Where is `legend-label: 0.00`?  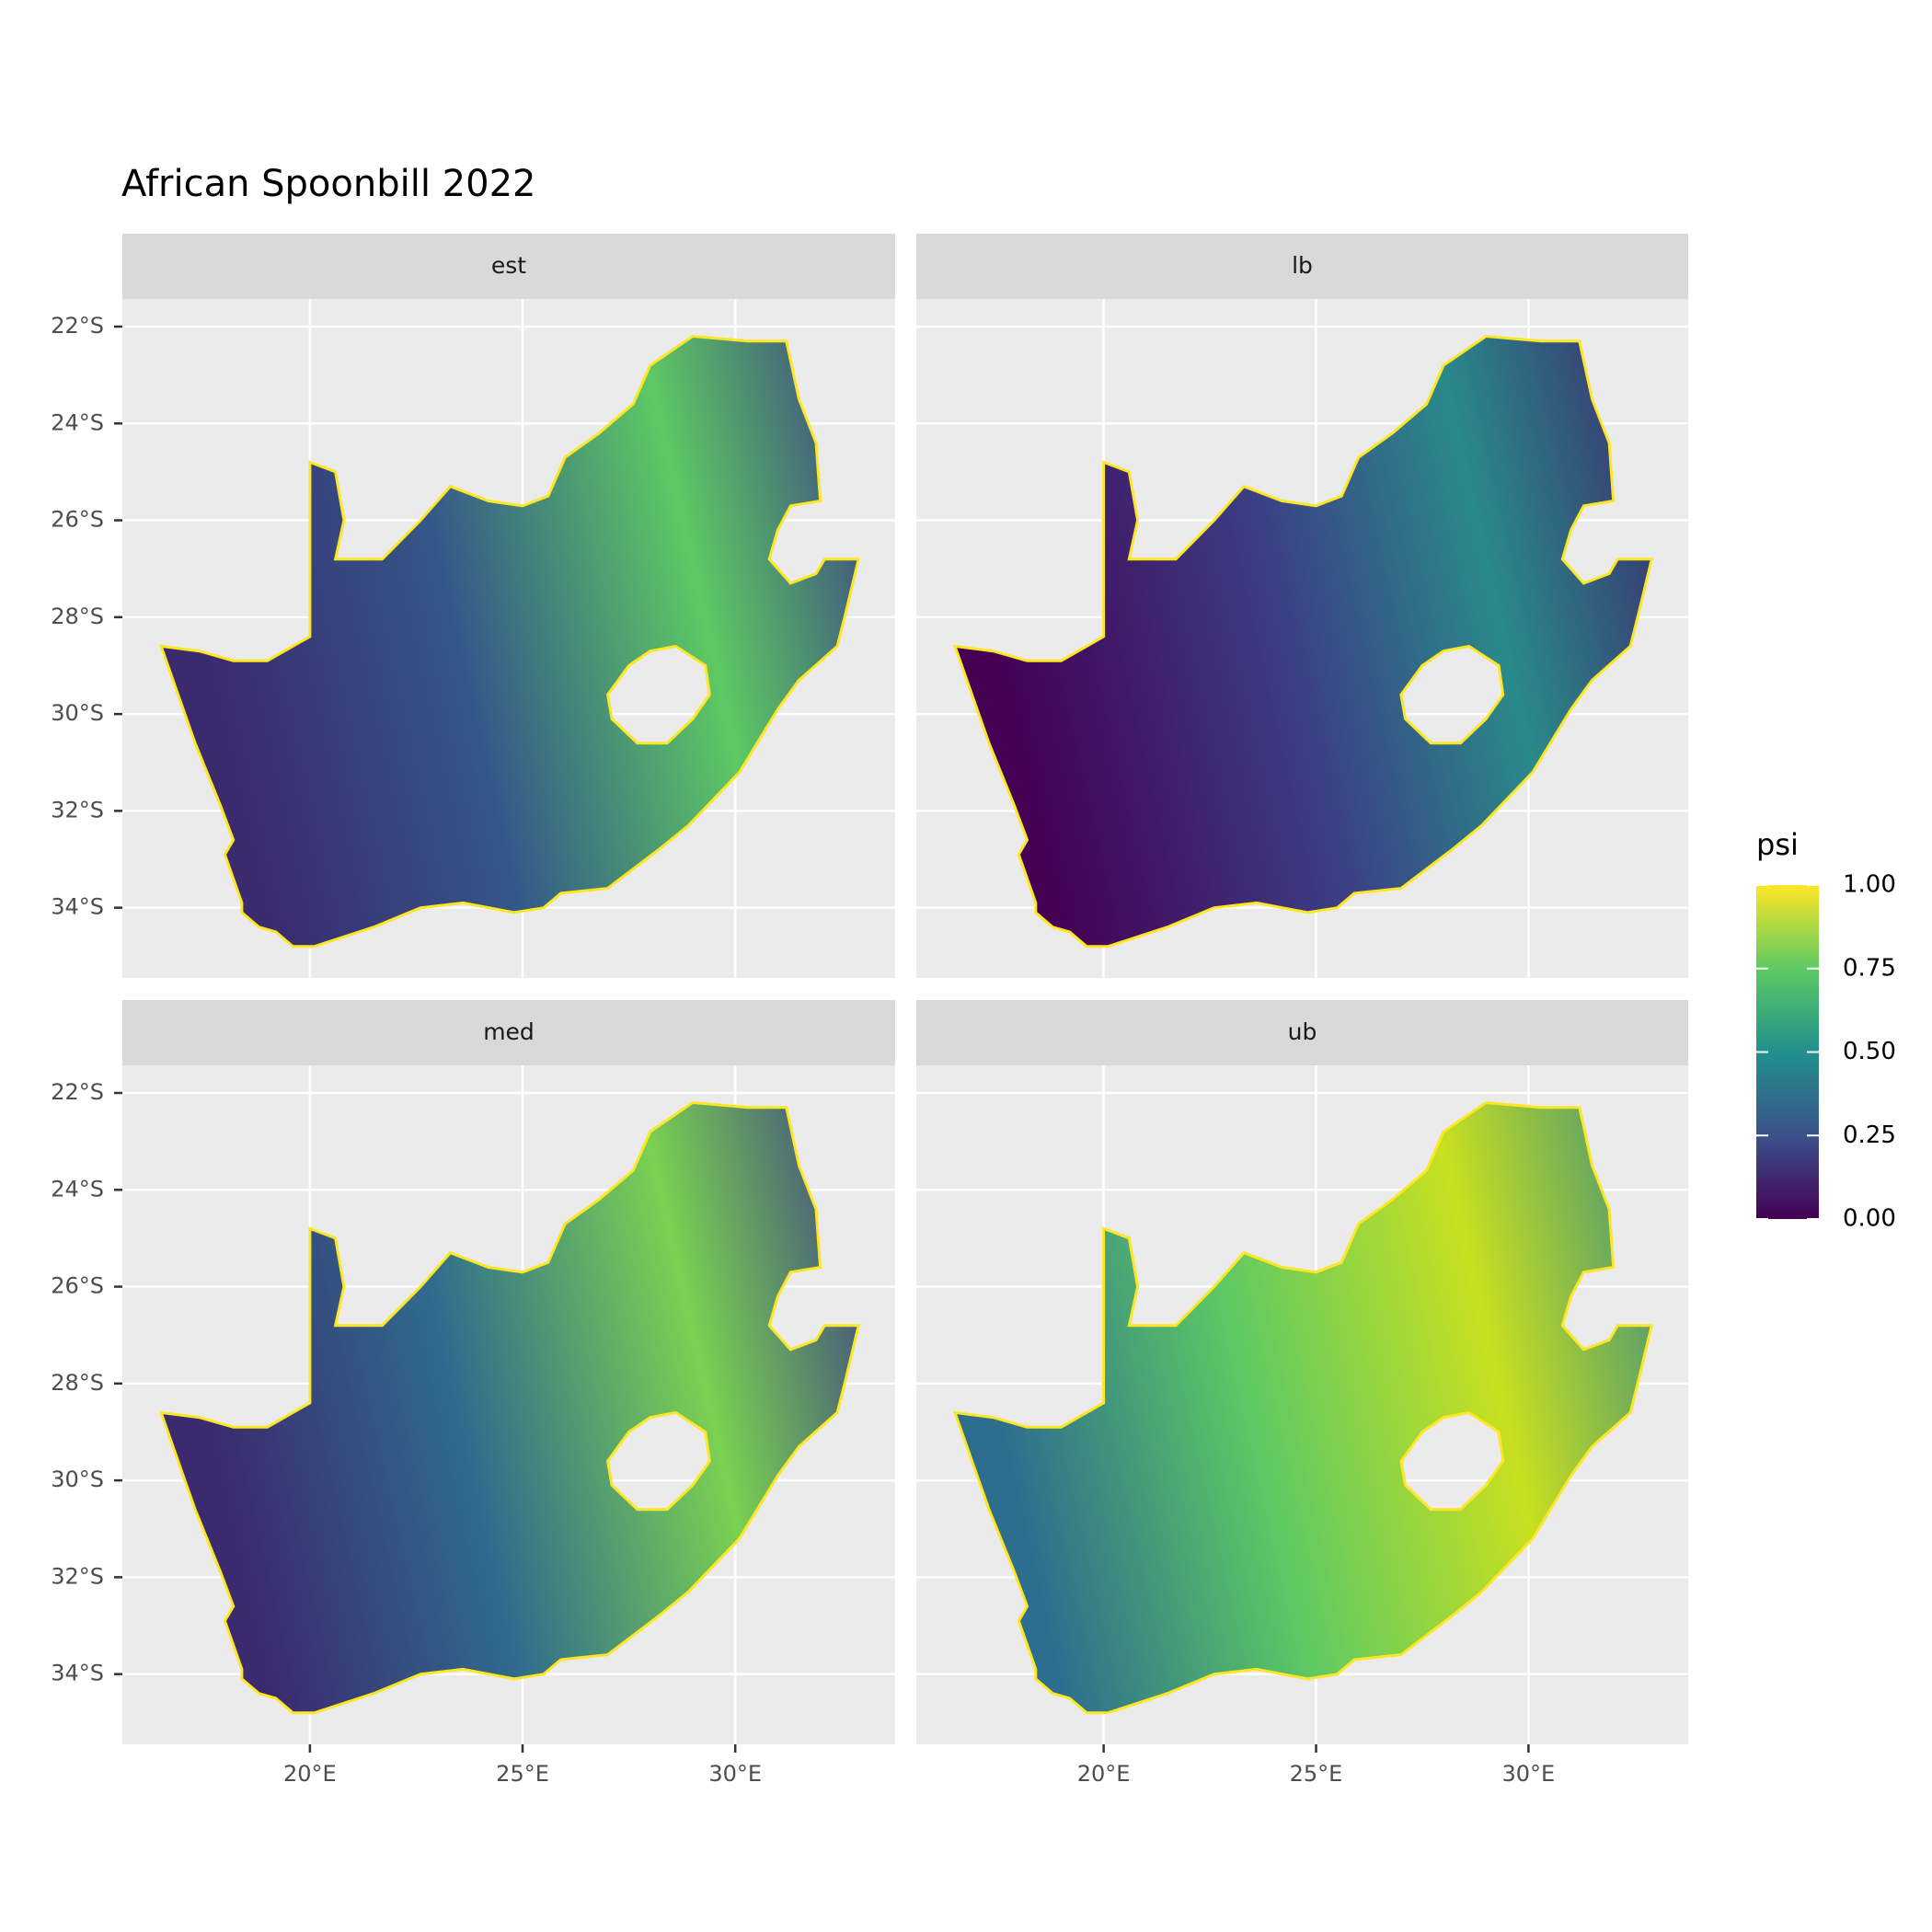 legend-label: 0.00 is located at coordinates (1869, 1219).